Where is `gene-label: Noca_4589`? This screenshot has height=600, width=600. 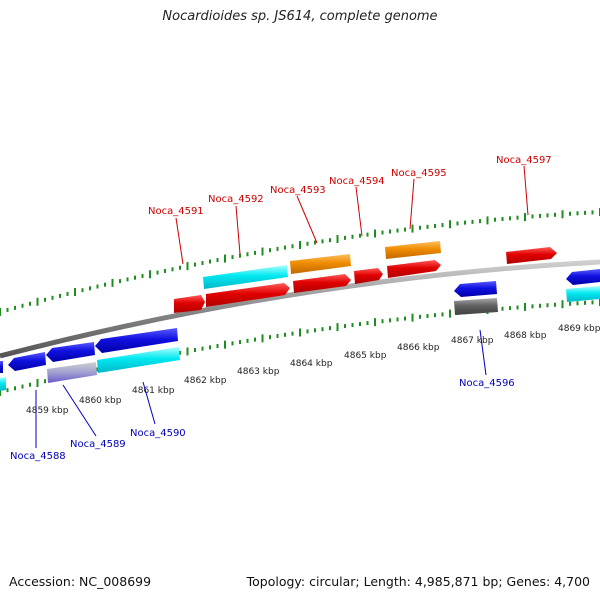 gene-label: Noca_4589 is located at coordinates (98, 444).